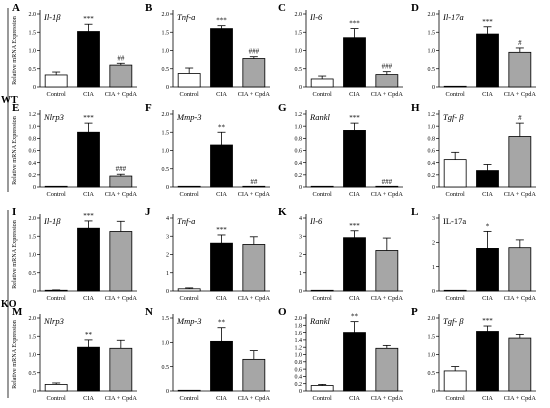 This screenshot has width=550, height=408. What do you see at coordinates (16, 8) in the screenshot?
I see `panel-letter-a: A` at bounding box center [16, 8].